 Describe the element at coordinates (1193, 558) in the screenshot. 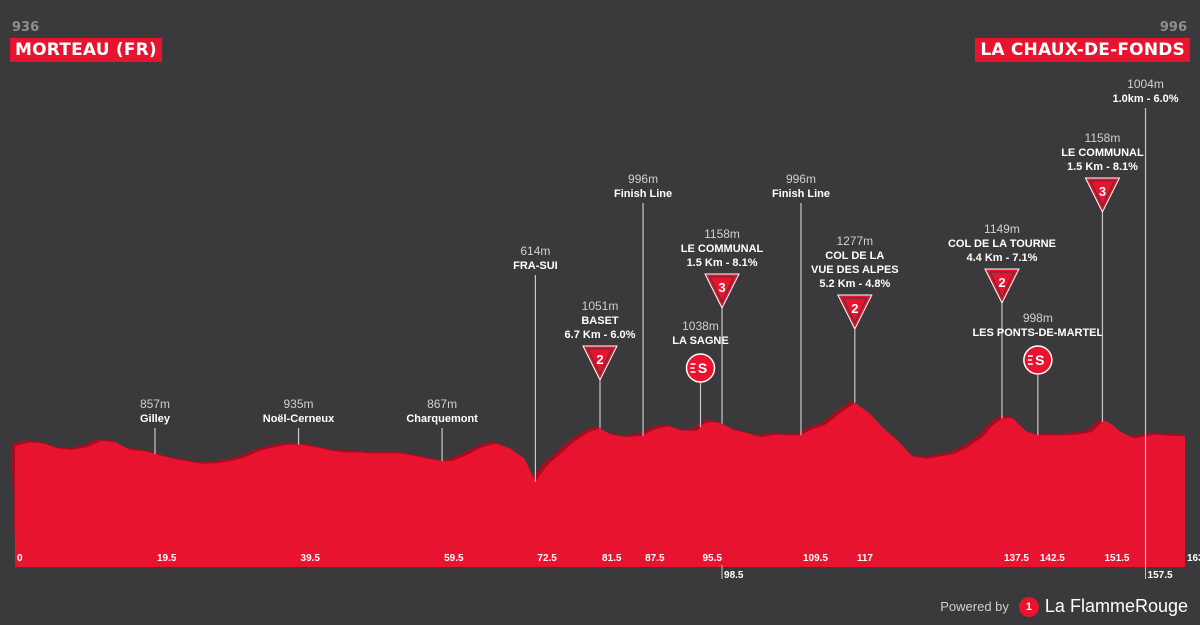

I see `km-tick-label: 163` at that location.